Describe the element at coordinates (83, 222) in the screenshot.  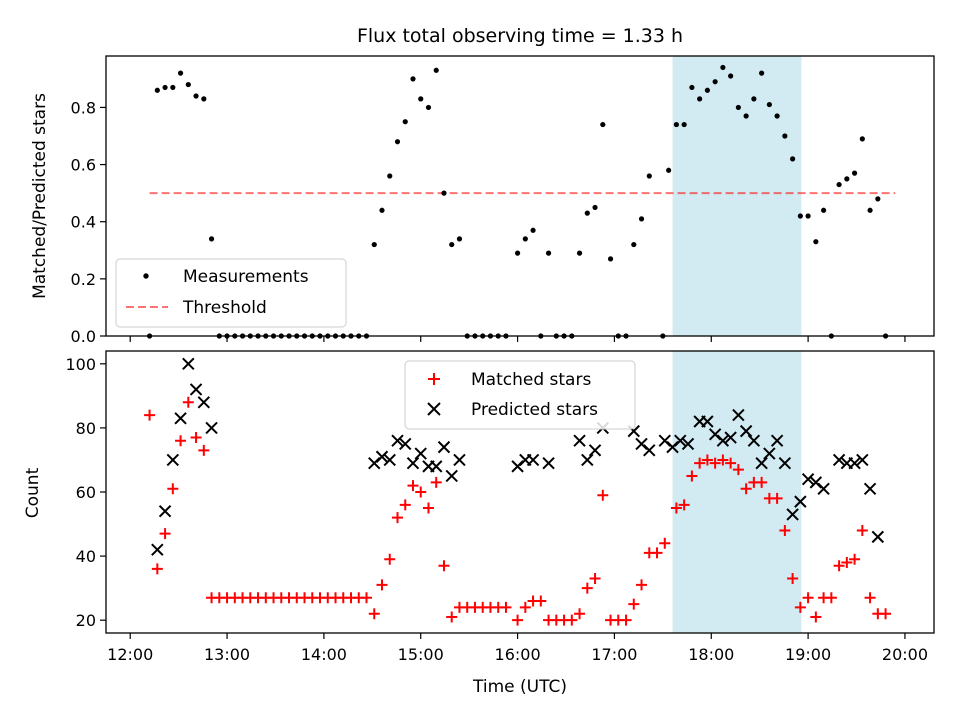
I see `top-y-tick-label: 0.4` at that location.